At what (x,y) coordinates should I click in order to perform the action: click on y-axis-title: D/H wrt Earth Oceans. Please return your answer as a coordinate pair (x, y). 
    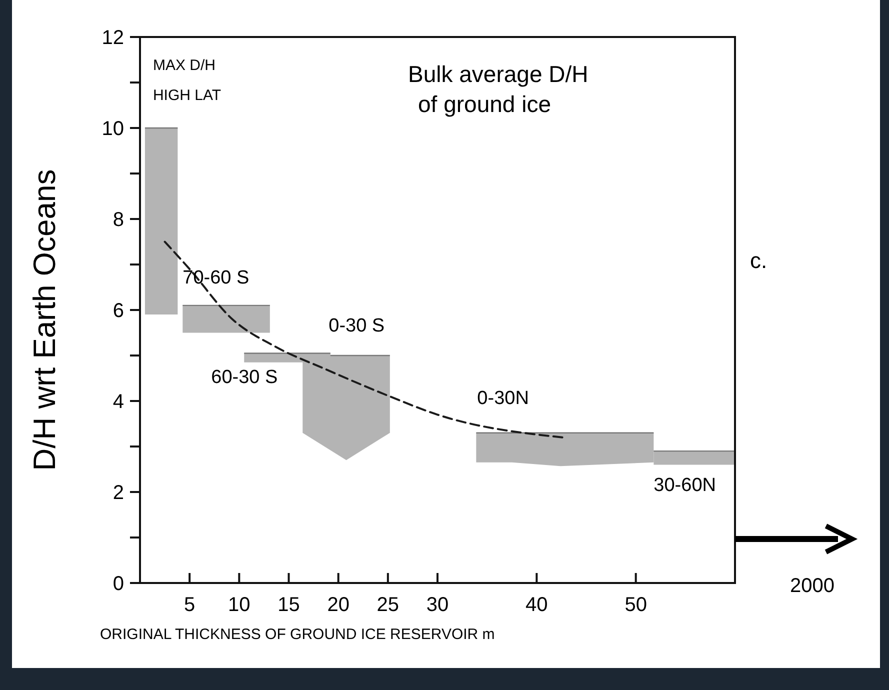
    Looking at the image, I should click on (44, 320).